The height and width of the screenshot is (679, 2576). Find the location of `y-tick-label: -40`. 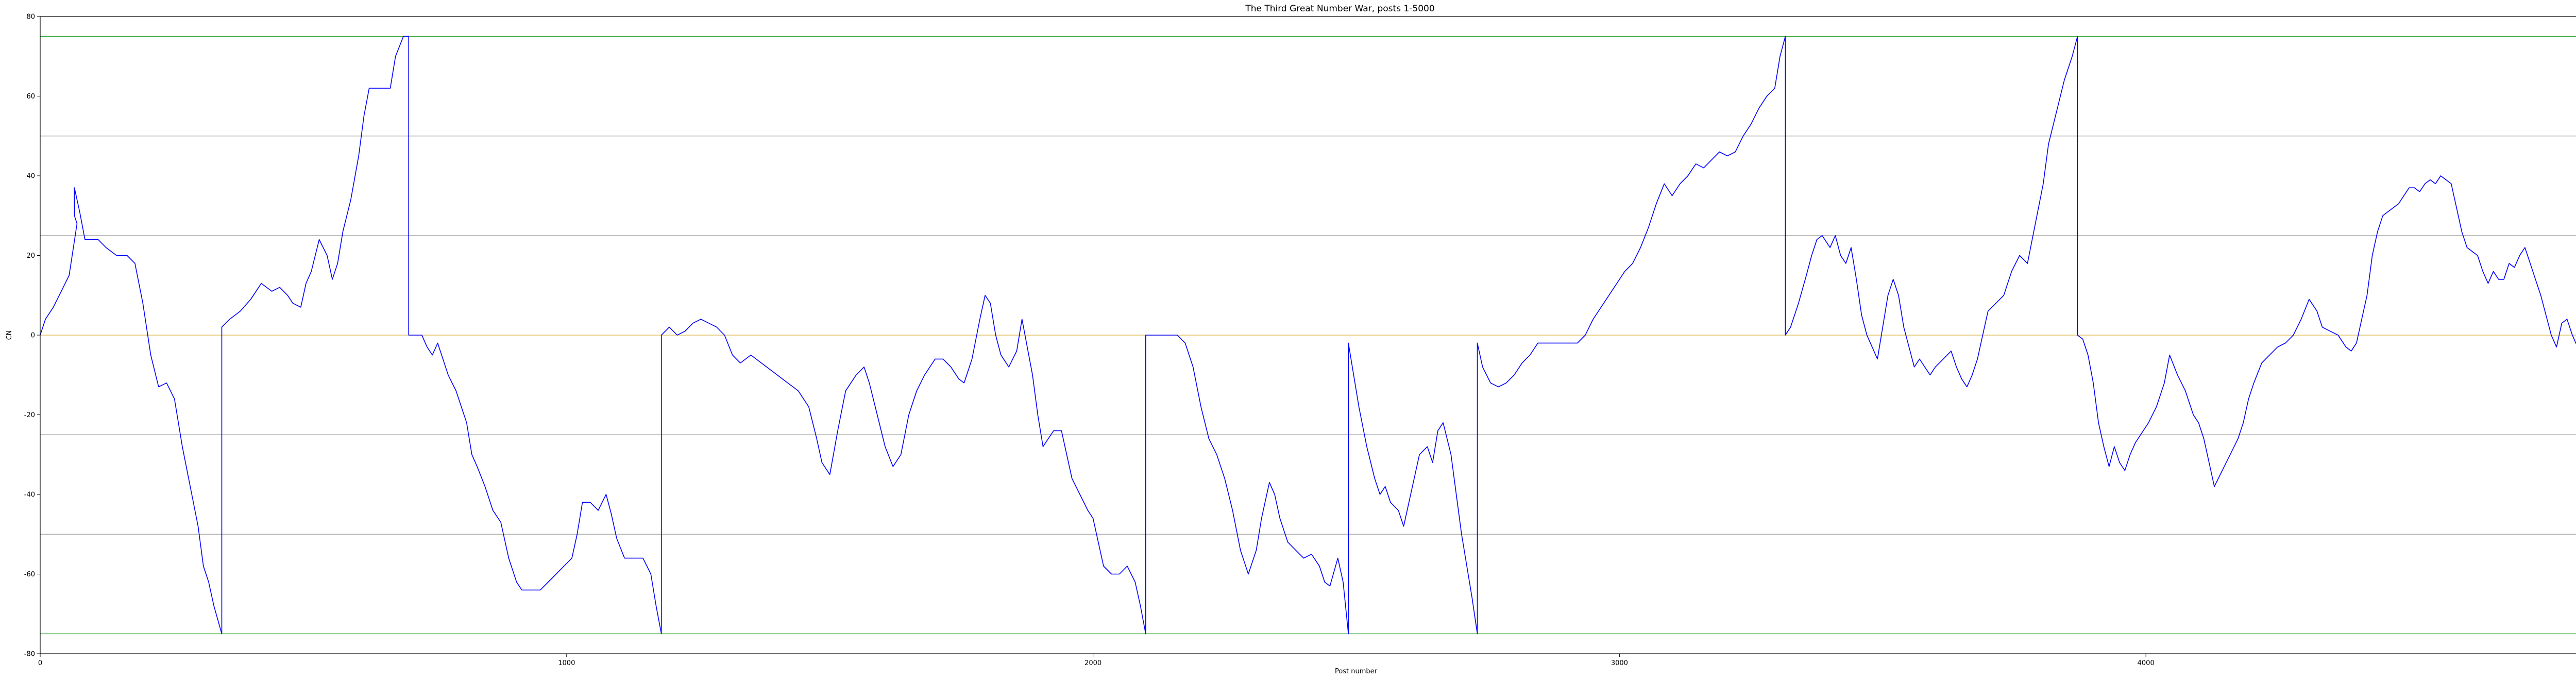

y-tick-label: -40 is located at coordinates (29, 495).